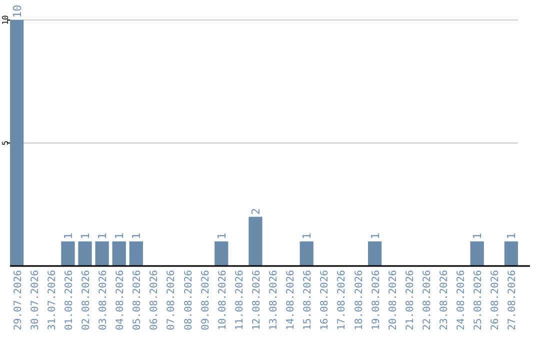 The height and width of the screenshot is (340, 540). Describe the element at coordinates (86, 300) in the screenshot. I see `x-tick-label: 02.08.2026` at that location.